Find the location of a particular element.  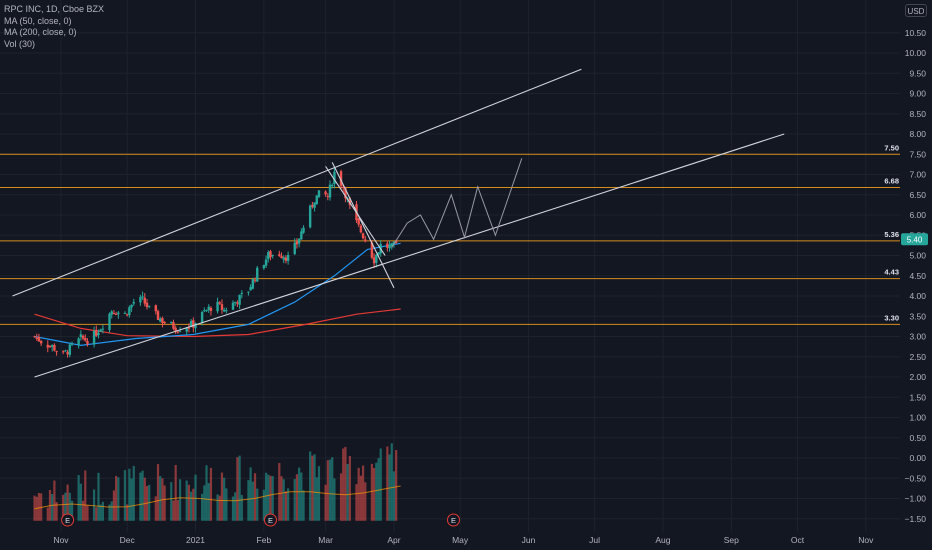

price-tick: 8.50 is located at coordinates (917, 114).